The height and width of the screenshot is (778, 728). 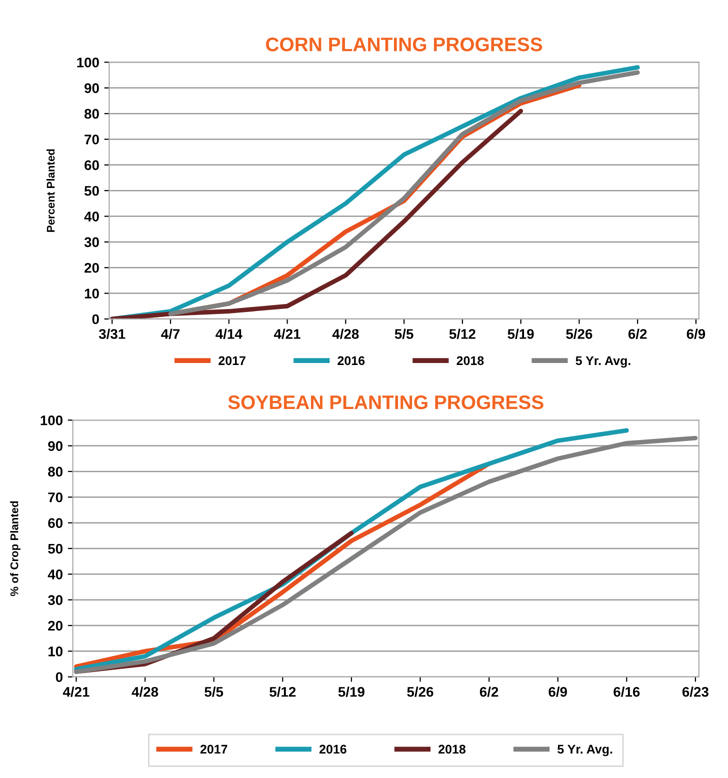 What do you see at coordinates (50, 190) in the screenshot?
I see `y-axis-title: Percent Planted` at bounding box center [50, 190].